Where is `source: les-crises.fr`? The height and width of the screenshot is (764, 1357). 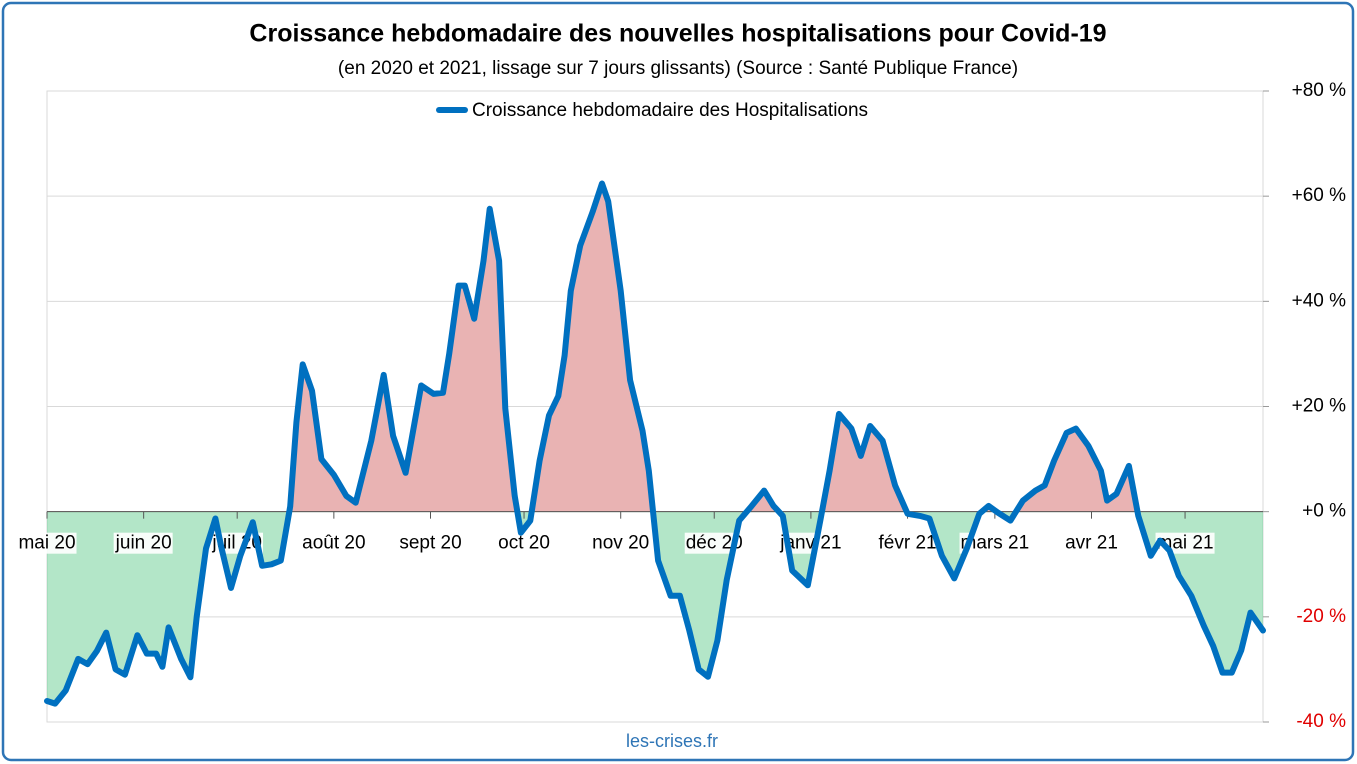
source: les-crises.fr is located at coordinates (672, 741).